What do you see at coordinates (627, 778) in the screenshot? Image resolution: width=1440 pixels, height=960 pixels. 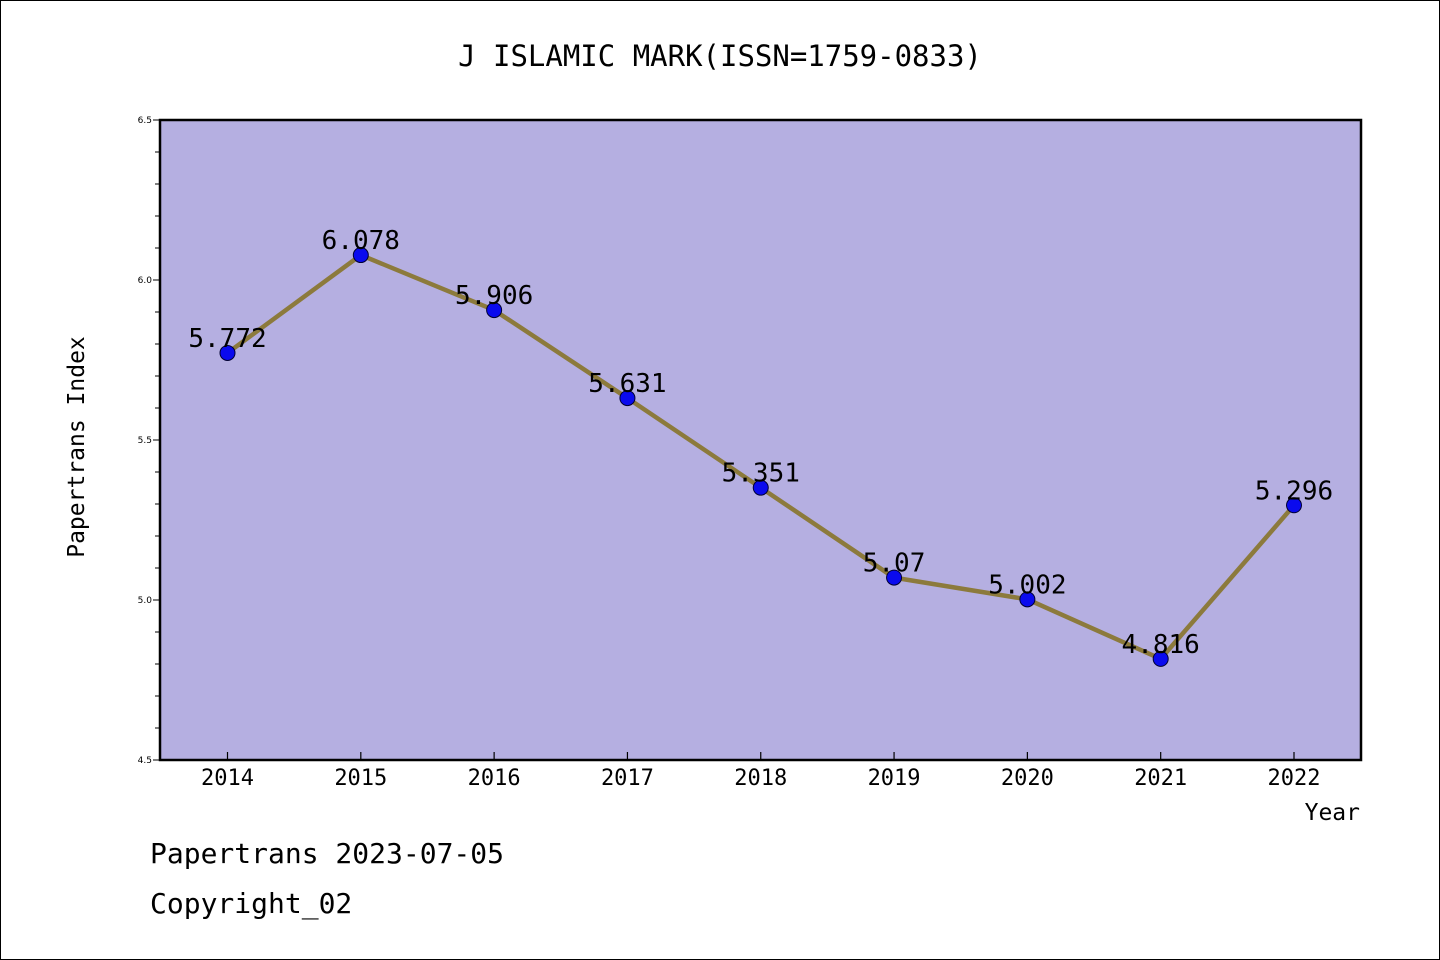 I see `x-tick-label: 2017` at bounding box center [627, 778].